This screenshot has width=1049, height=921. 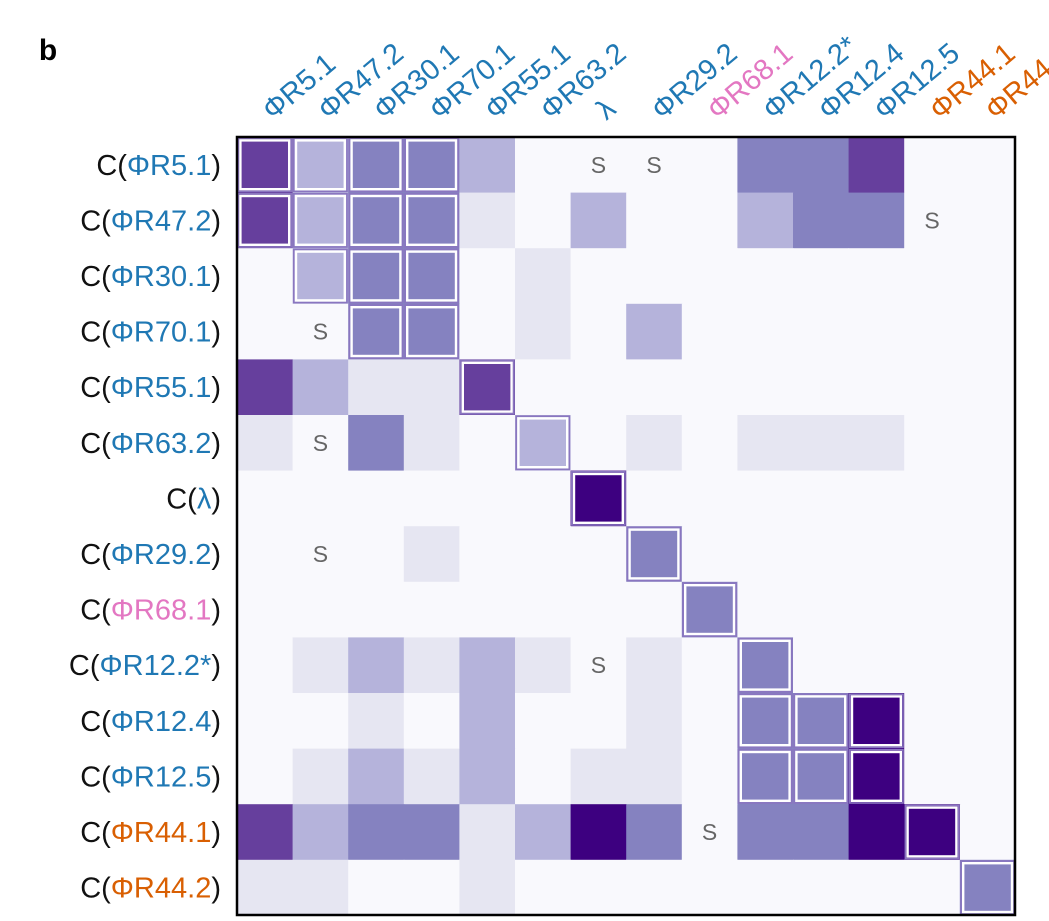 What do you see at coordinates (150, 333) in the screenshot?
I see `row-label: C(ΦR70.1)` at bounding box center [150, 333].